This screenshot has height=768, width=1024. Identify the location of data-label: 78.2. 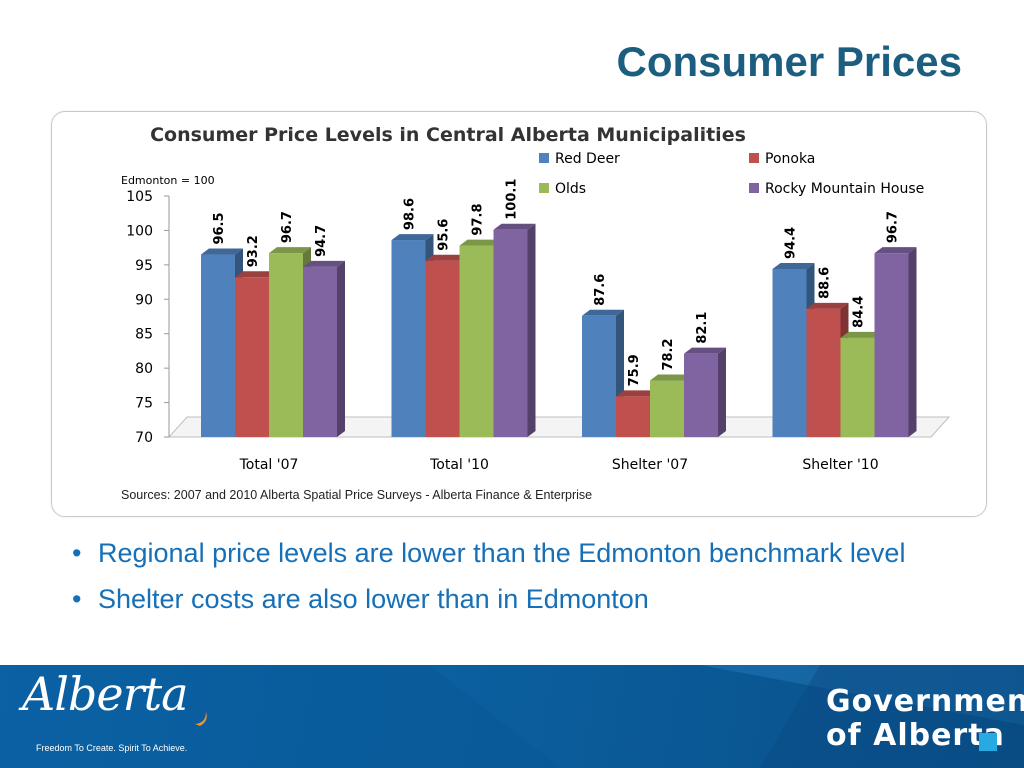
(668, 354).